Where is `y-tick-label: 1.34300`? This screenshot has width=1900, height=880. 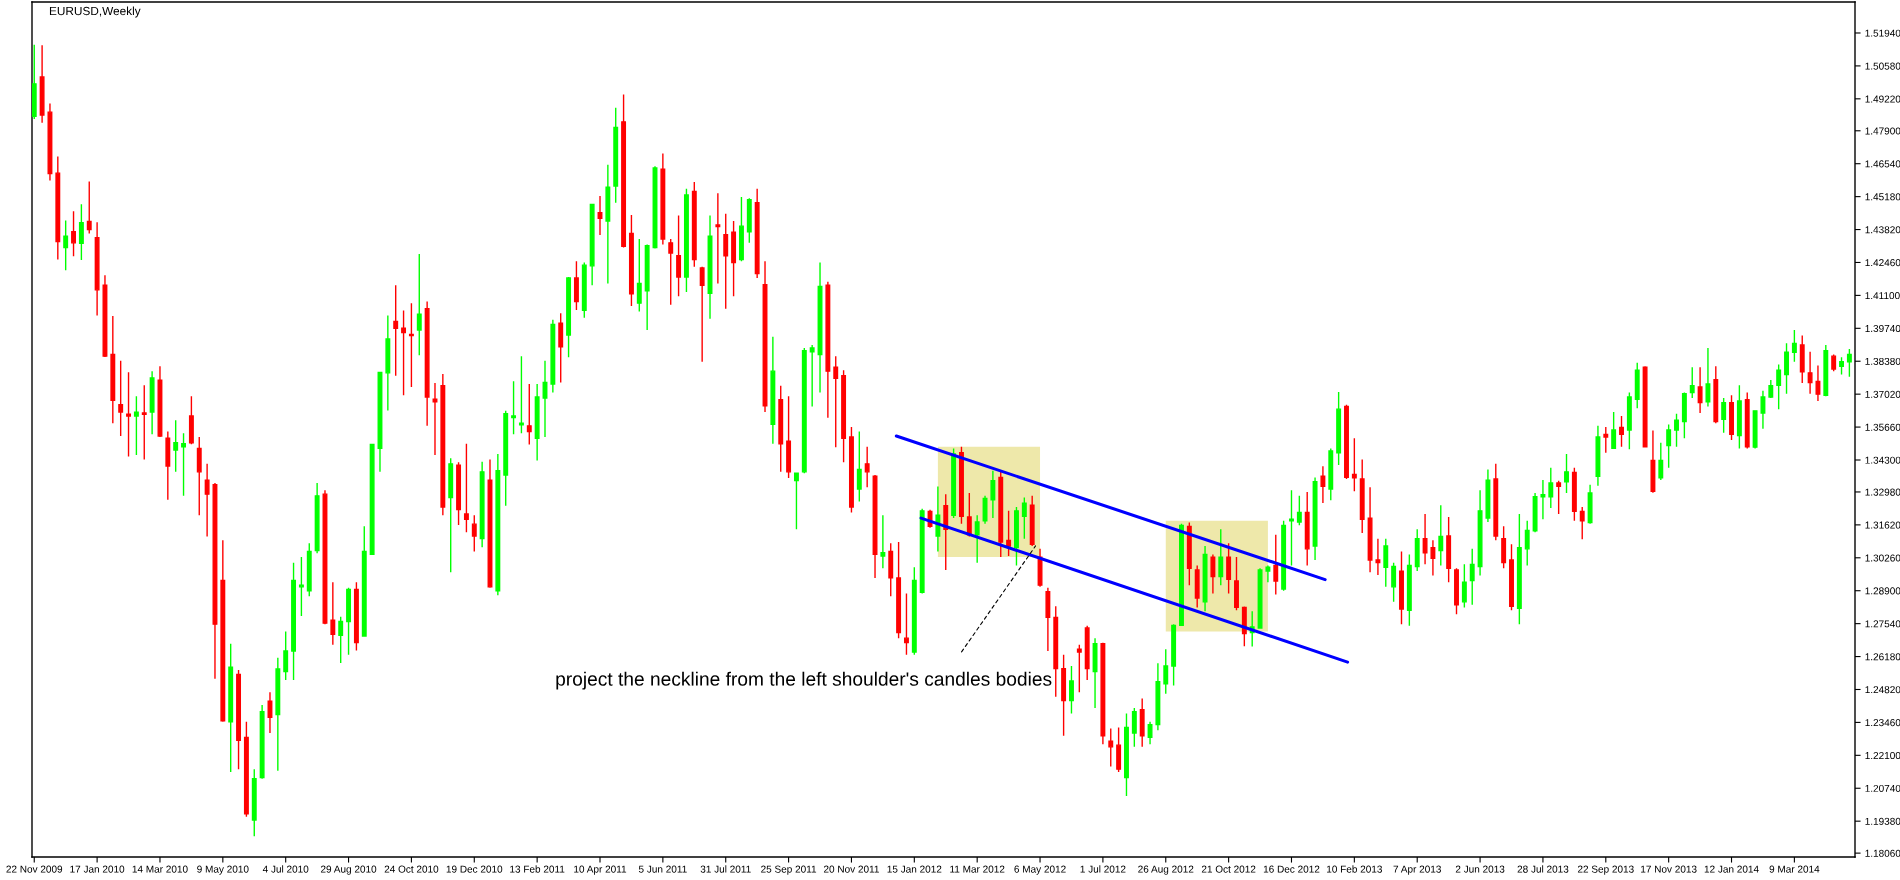 y-tick-label: 1.34300 is located at coordinates (1882, 460).